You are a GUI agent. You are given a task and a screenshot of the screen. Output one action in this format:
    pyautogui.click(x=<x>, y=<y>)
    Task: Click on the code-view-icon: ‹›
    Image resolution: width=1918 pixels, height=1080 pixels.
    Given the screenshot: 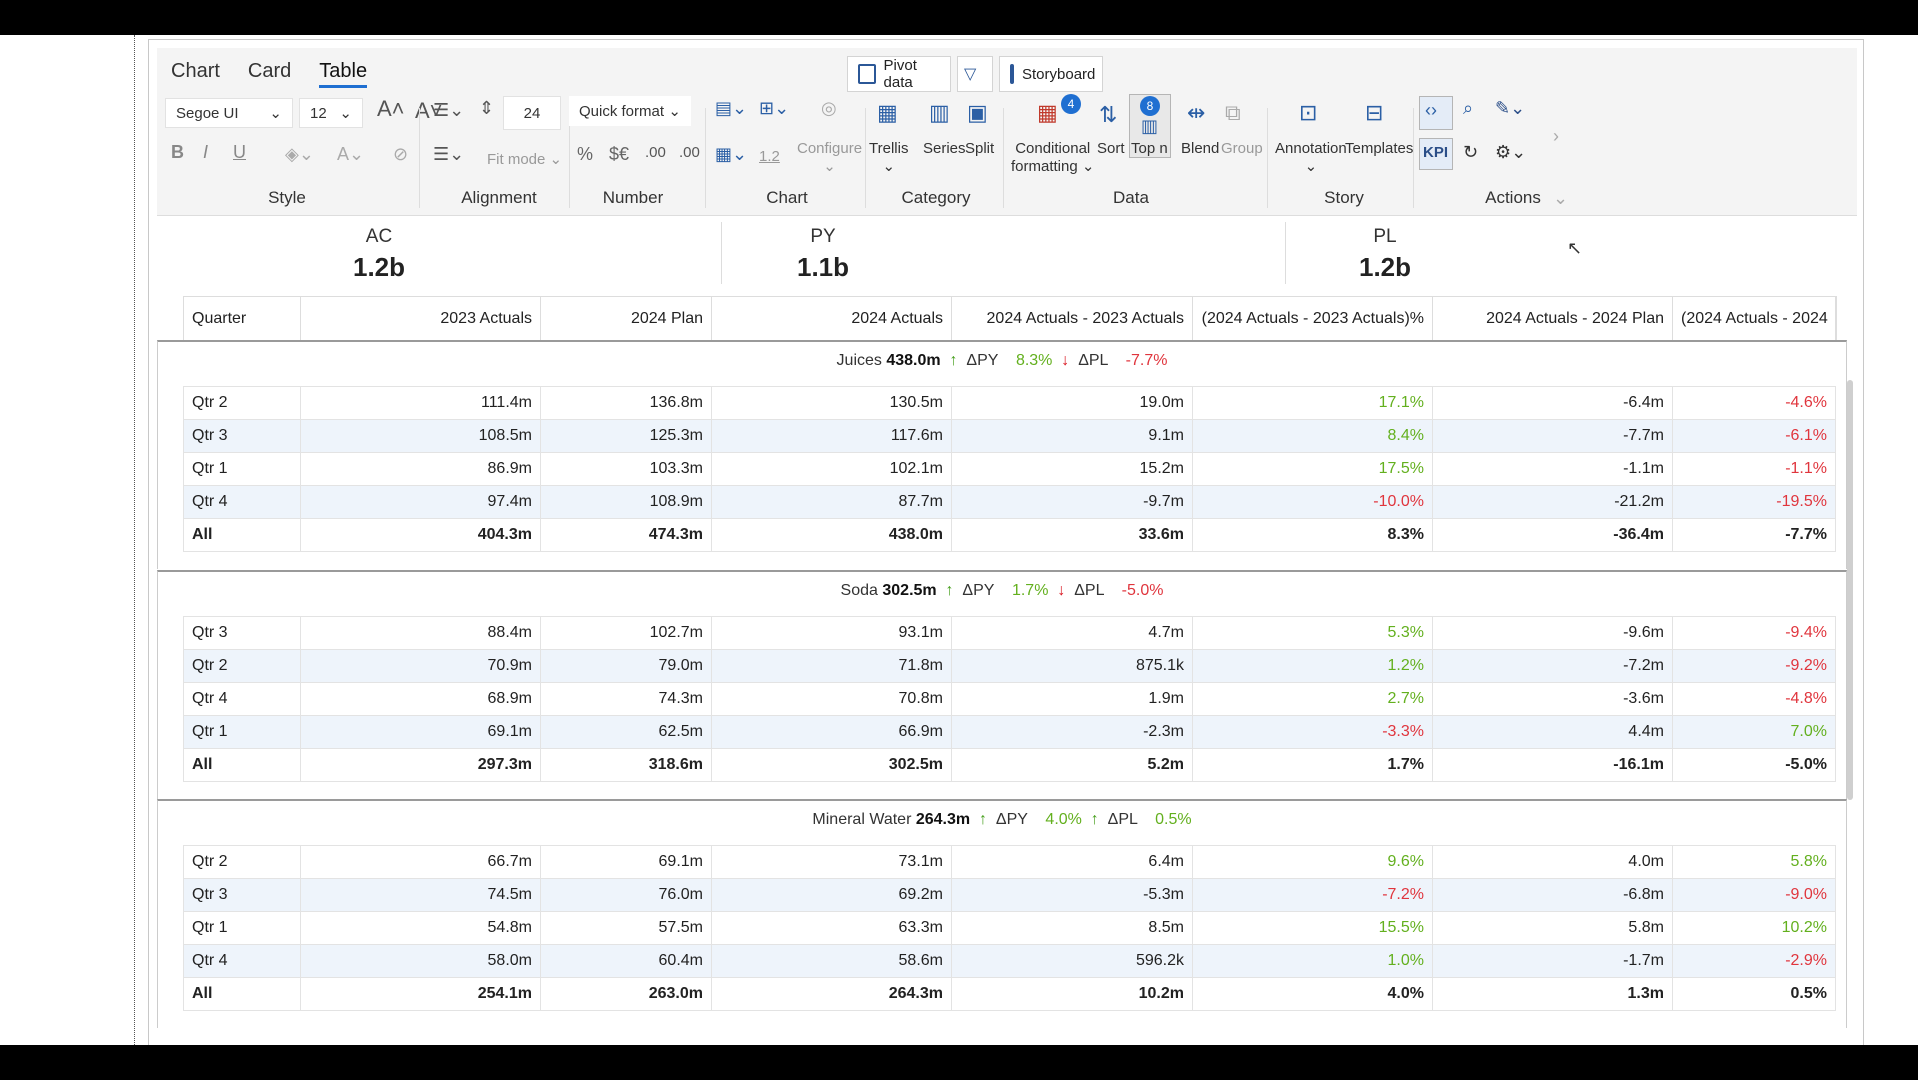 What is the action you would take?
    pyautogui.click(x=1431, y=110)
    